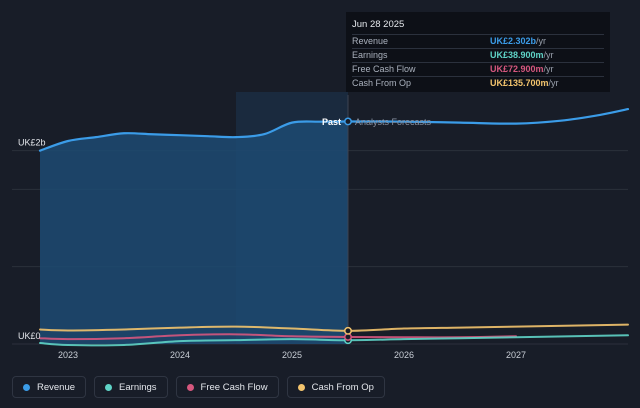 This screenshot has height=408, width=640. Describe the element at coordinates (370, 55) in the screenshot. I see `tooltip-label: Earnings` at that location.